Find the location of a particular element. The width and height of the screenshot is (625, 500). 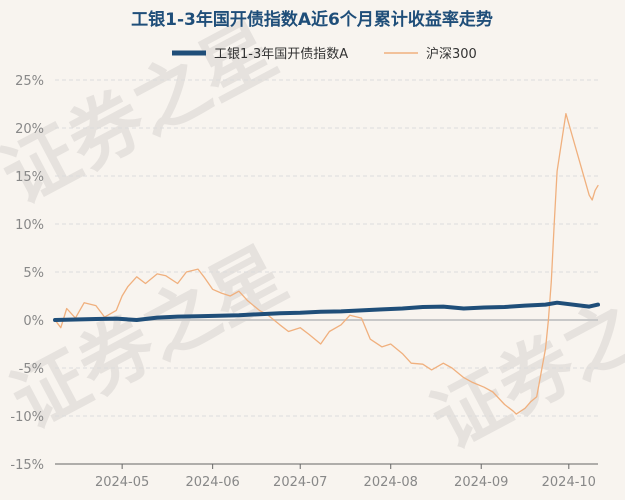

y-tick-label: 25% is located at coordinates (29, 81).